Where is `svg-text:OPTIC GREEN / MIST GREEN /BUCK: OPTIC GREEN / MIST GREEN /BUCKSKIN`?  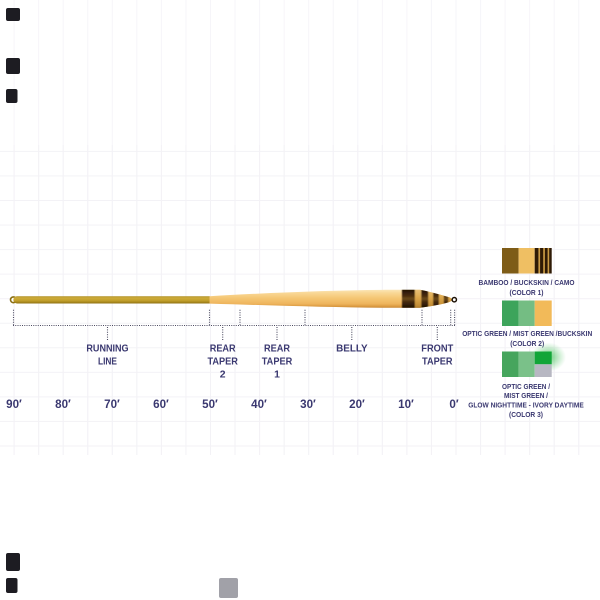 svg-text:OPTIC GREEN / MIST GREEN /BUCK: OPTIC GREEN / MIST GREEN /BUCKSKIN is located at coordinates (527, 333).